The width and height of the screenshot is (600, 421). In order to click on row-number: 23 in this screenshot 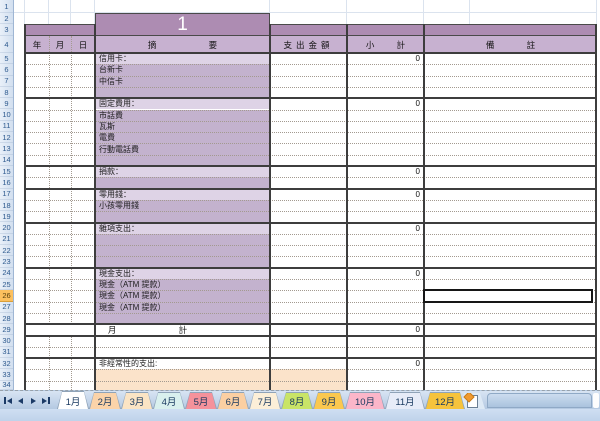, I will do `click(6, 262)`.